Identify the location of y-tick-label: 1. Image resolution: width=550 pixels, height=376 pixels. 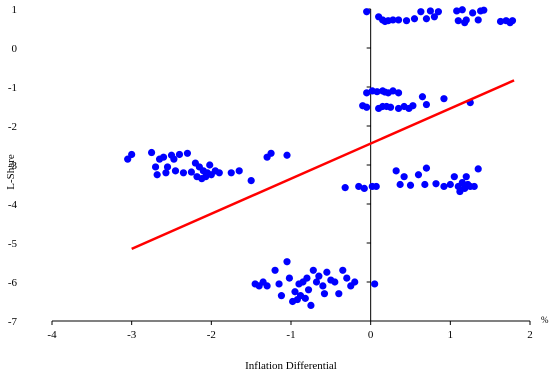
(15, 10).